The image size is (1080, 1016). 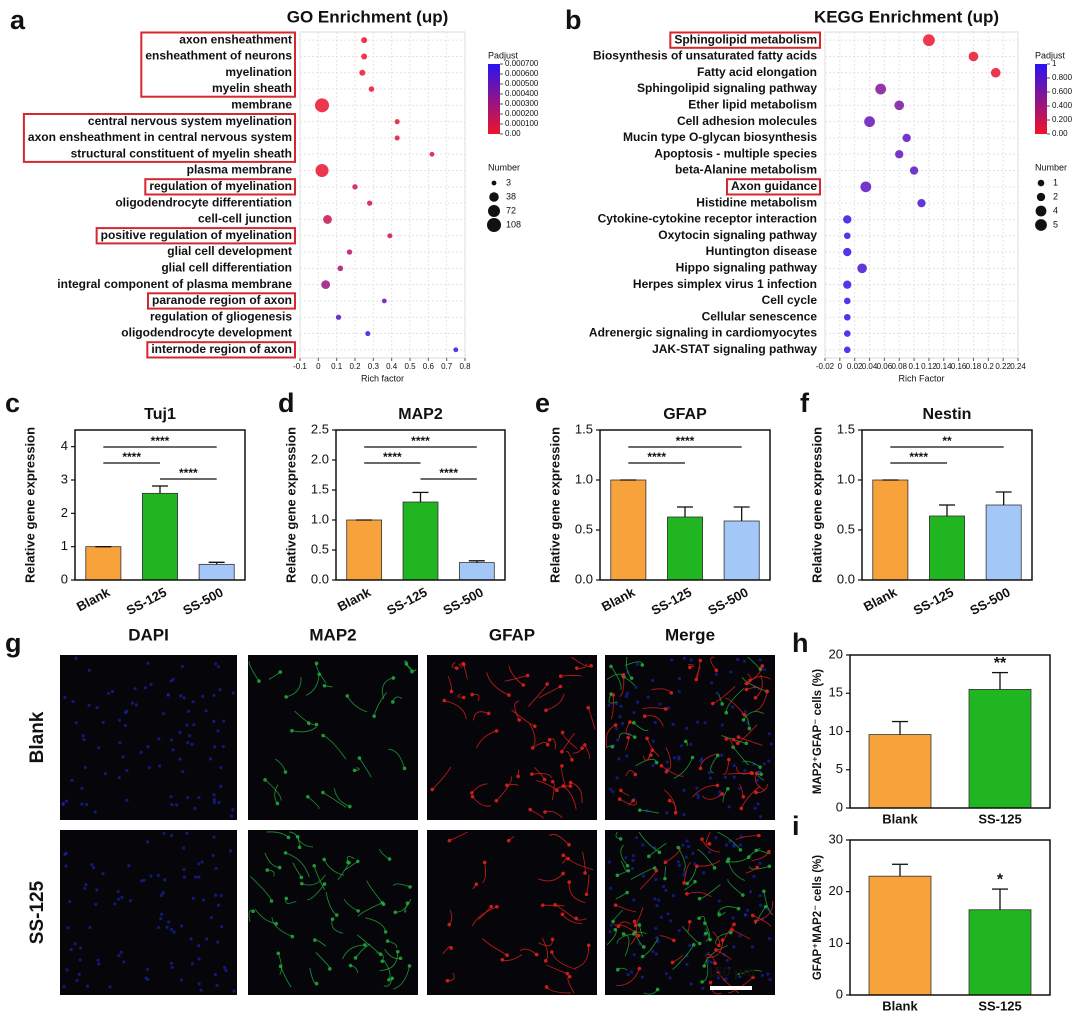 I want to click on category-label: regulation of myelination, so click(x=220, y=186).